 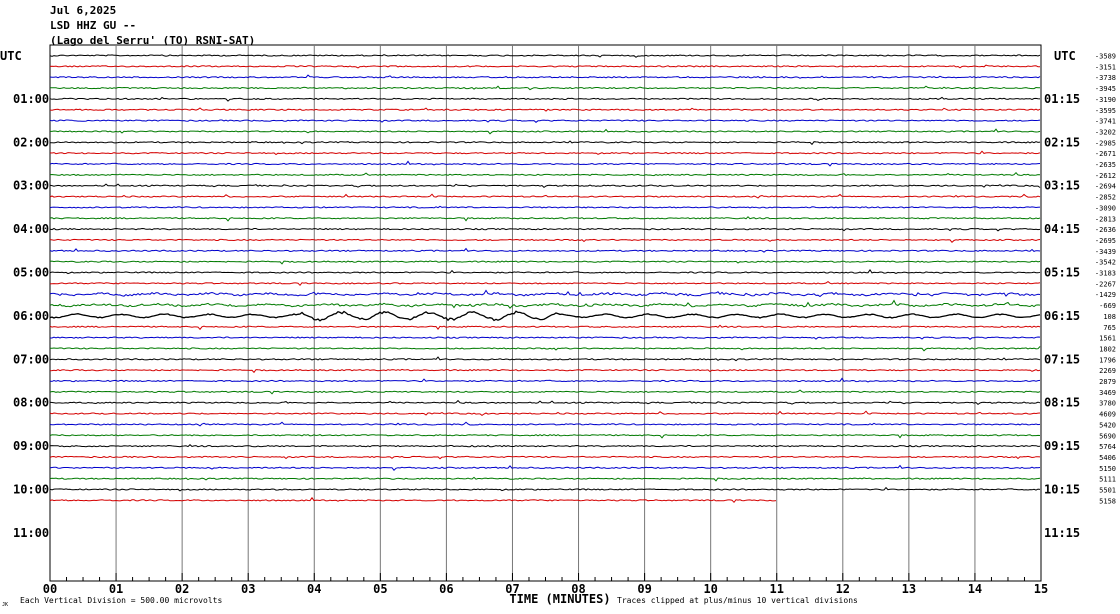 What do you see at coordinates (843, 589) in the screenshot?
I see `x-tick-label: 12` at bounding box center [843, 589].